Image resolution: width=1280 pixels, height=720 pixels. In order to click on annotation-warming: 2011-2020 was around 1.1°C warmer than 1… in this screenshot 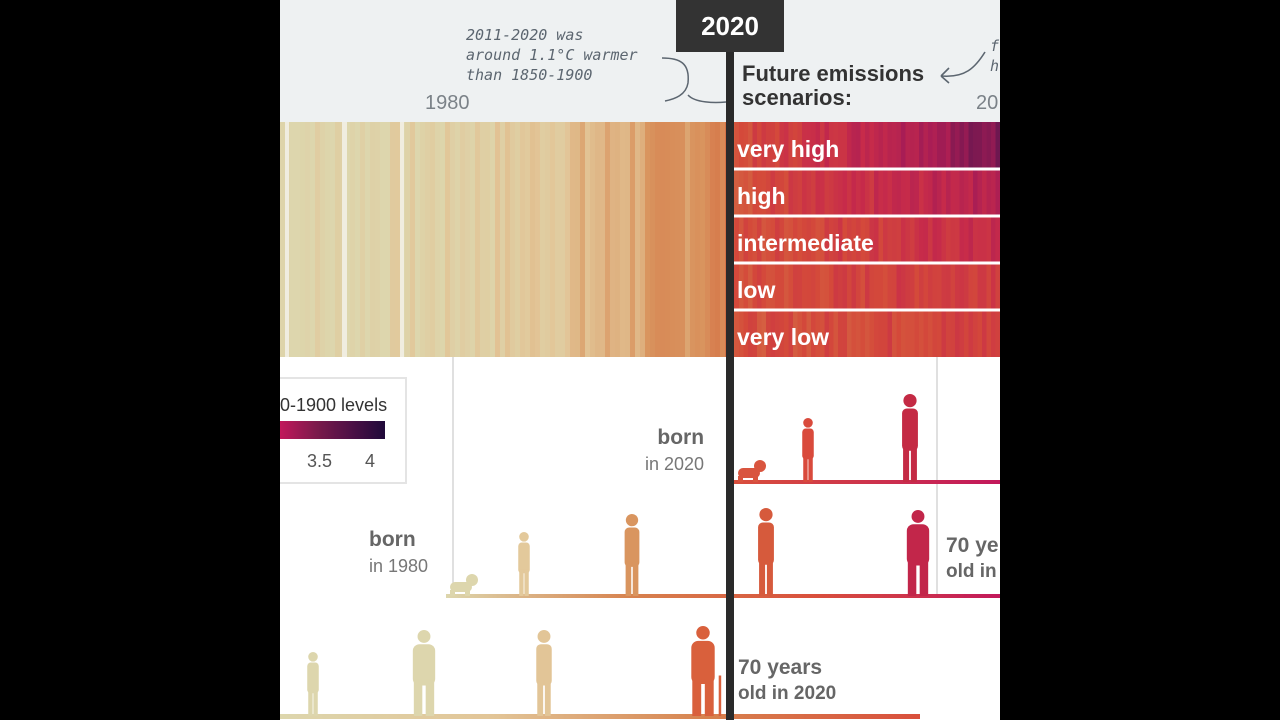, I will do `click(552, 55)`.